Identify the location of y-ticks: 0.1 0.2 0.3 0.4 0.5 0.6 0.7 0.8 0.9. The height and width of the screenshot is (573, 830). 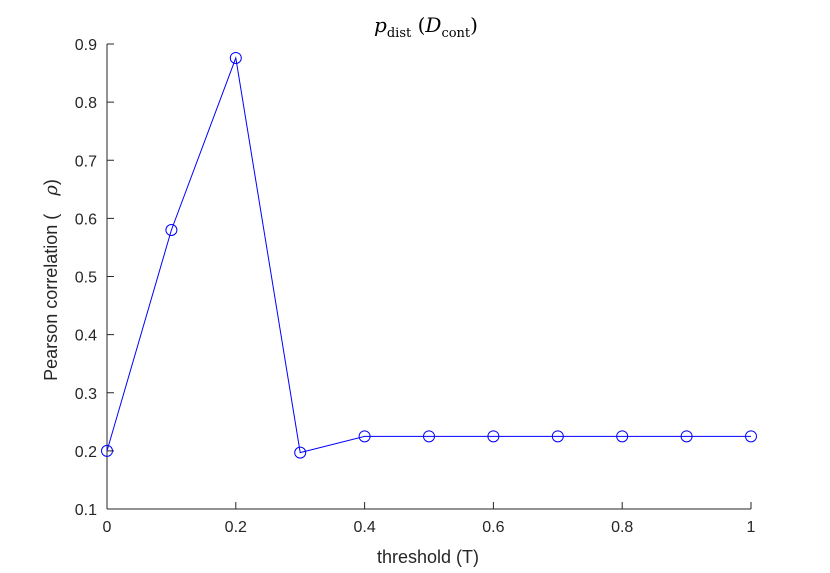
(94, 278).